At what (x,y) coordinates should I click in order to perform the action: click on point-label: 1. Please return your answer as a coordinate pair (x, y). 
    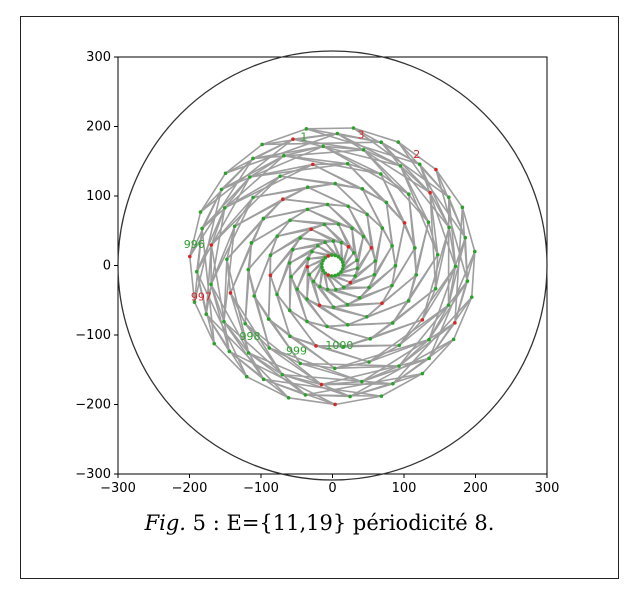
    Looking at the image, I should click on (303, 136).